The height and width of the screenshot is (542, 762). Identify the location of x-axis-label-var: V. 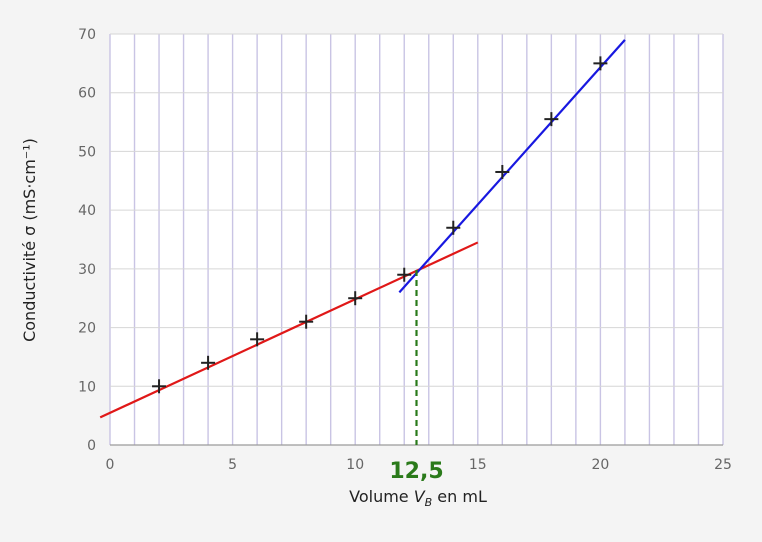
(420, 496).